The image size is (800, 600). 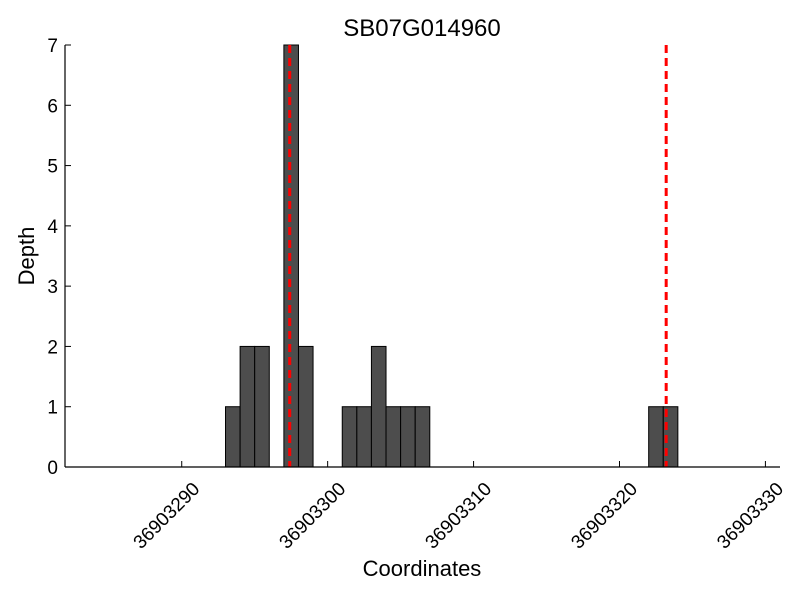 I want to click on y-tick-label: 0, so click(x=52, y=468).